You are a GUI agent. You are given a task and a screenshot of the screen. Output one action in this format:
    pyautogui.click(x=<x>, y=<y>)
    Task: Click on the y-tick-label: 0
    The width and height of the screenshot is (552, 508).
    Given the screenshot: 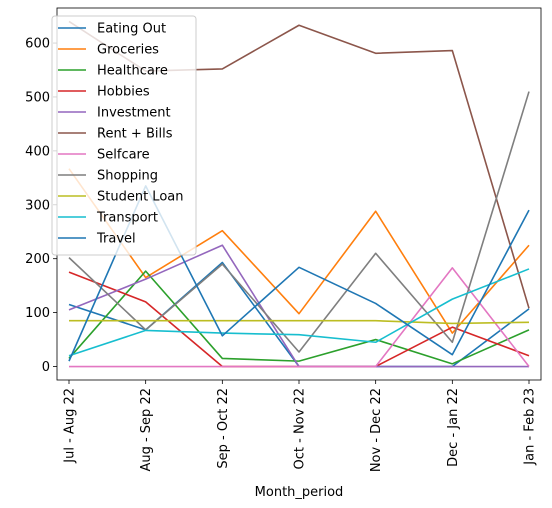 What is the action you would take?
    pyautogui.click(x=46, y=367)
    